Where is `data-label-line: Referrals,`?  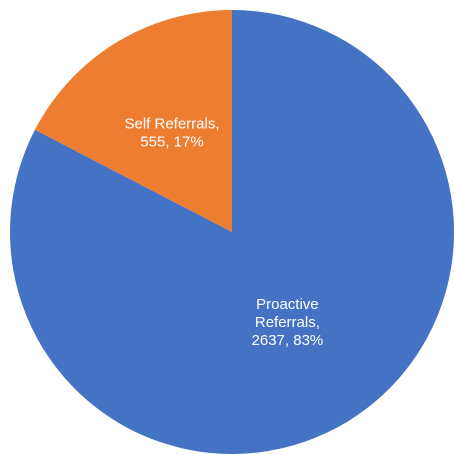
data-label-line: Referrals, is located at coordinates (287, 322).